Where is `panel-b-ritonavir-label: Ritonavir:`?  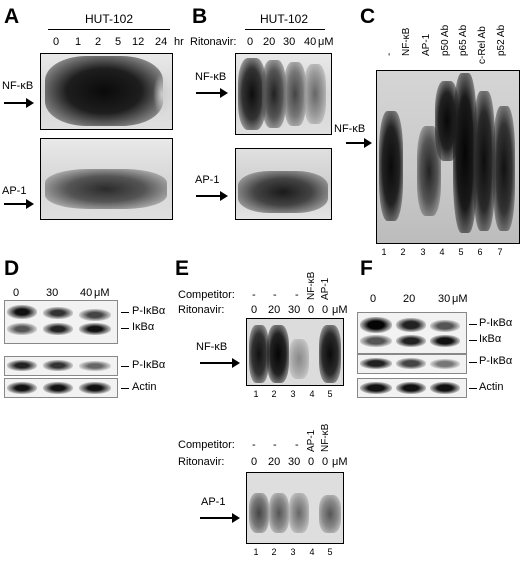
panel-b-ritonavir-label: Ritonavir: is located at coordinates (213, 42).